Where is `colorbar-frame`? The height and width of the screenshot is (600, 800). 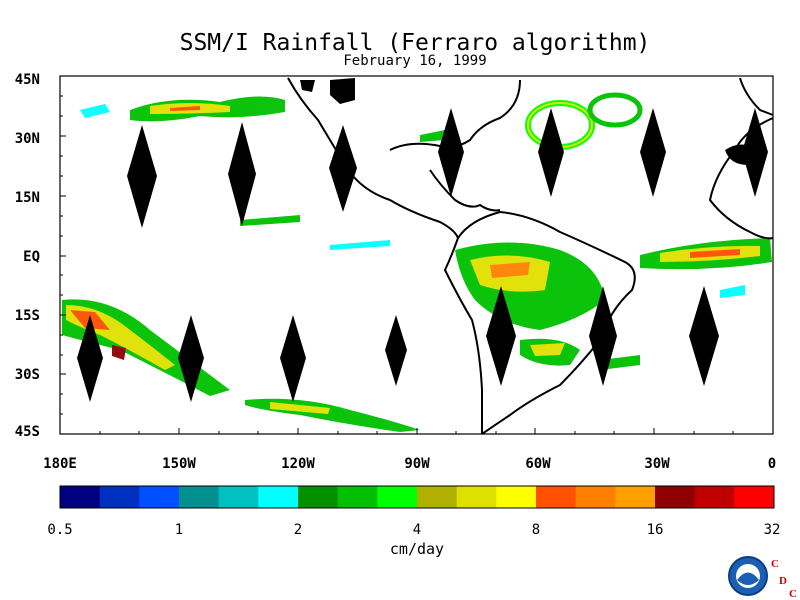 colorbar-frame is located at coordinates (417, 497).